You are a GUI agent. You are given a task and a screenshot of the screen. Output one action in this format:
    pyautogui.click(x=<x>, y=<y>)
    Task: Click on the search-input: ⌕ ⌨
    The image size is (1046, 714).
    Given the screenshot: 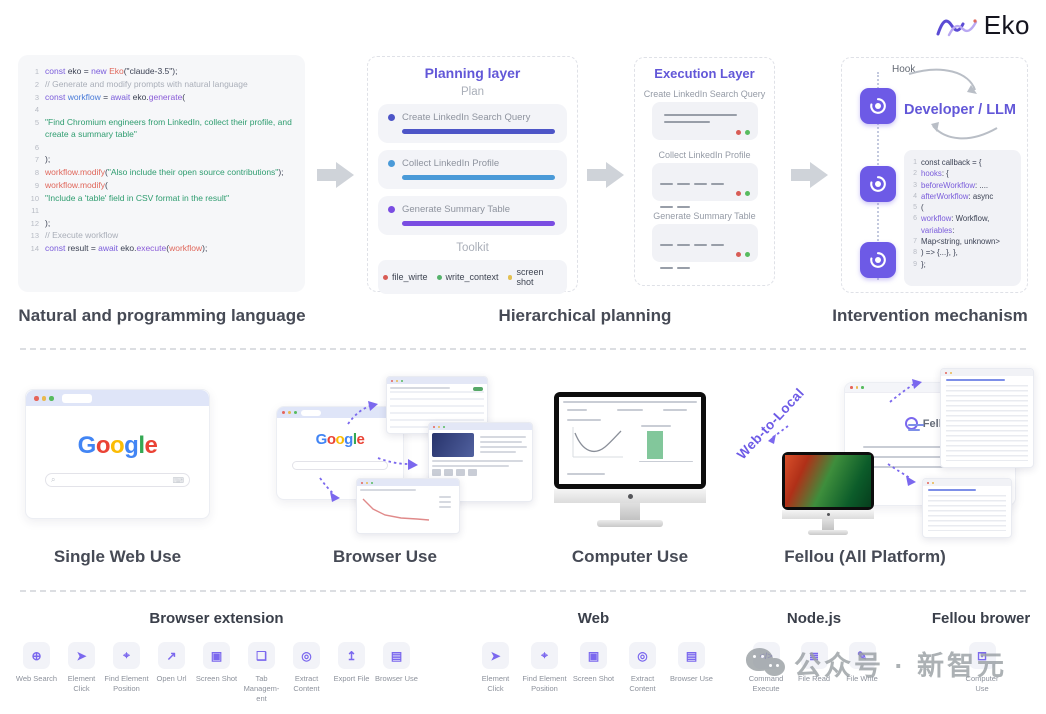 What is the action you would take?
    pyautogui.click(x=117, y=480)
    